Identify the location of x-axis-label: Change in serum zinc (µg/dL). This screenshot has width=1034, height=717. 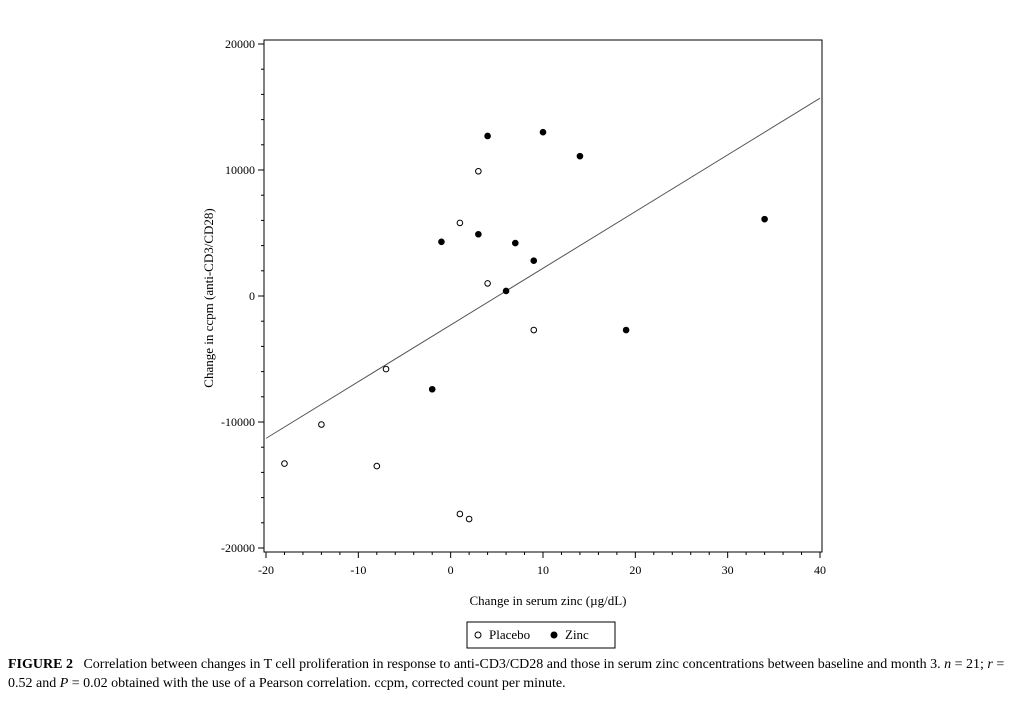
(548, 600).